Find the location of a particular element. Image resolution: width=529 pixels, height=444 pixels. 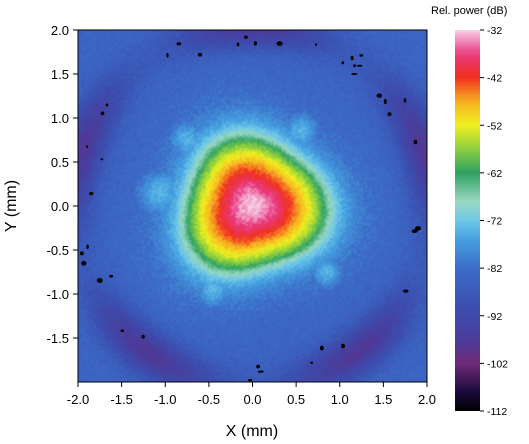

x-axis: -2.0 -1.5 -1.0 -0.5 0.0 0.5 1.0 1.5 2.0 is located at coordinates (251, 394).